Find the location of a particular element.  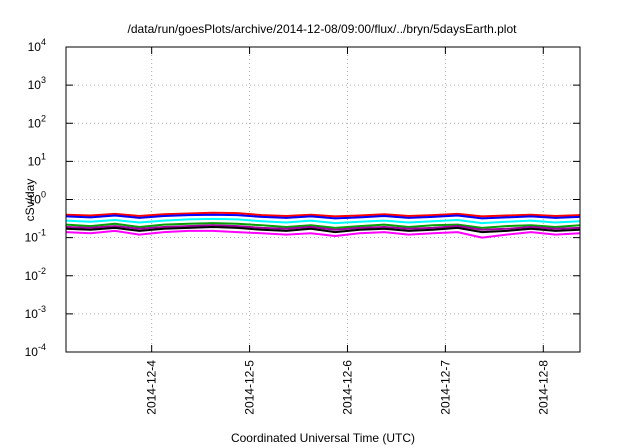

x-axis-label: Coordinated Universal Time (UTC) is located at coordinates (323, 438).